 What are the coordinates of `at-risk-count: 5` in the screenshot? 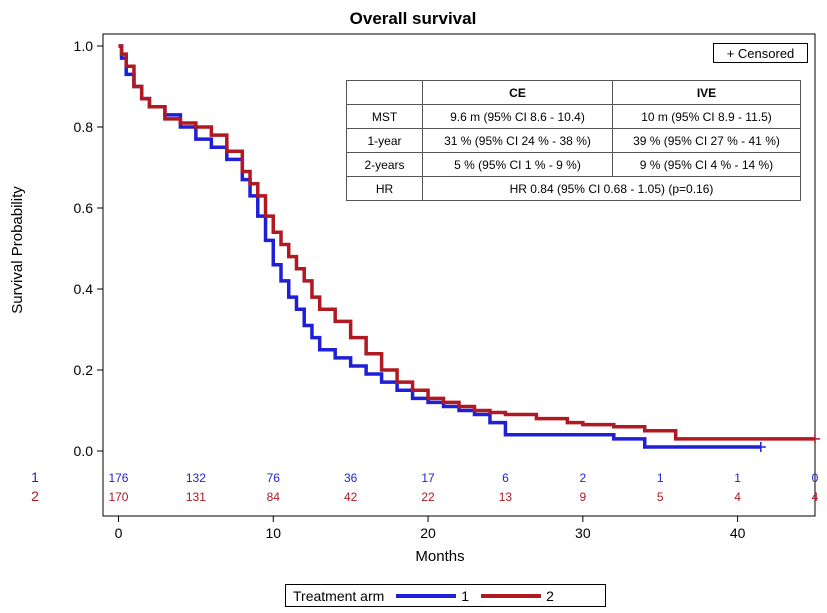 It's located at (660, 497).